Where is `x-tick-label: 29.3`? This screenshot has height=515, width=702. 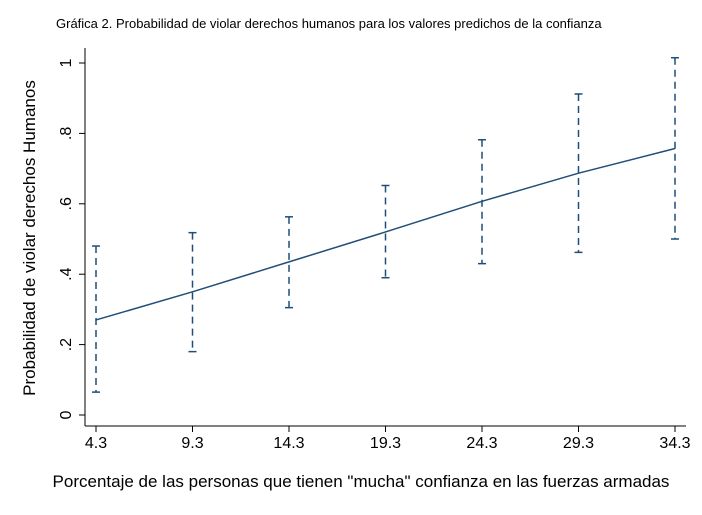
x-tick-label: 29.3 is located at coordinates (578, 443).